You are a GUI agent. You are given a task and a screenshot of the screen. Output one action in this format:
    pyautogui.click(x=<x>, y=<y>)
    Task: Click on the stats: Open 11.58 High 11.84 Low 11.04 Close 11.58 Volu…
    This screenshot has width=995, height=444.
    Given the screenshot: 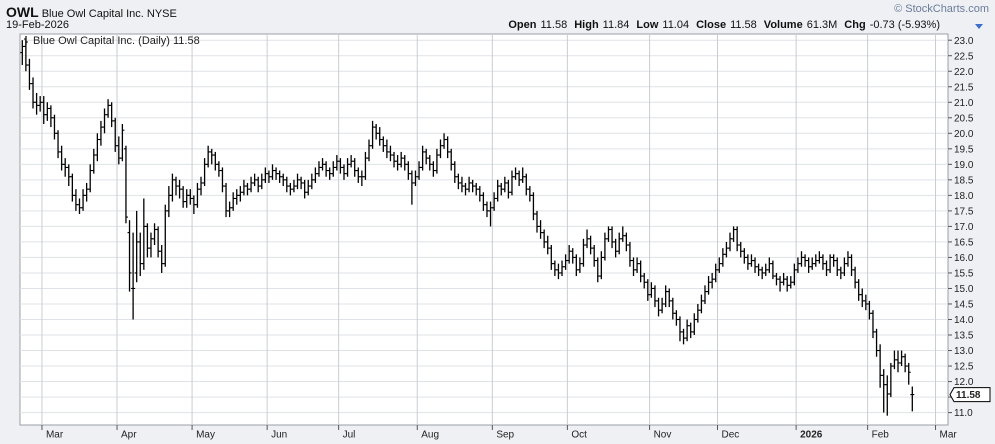 What is the action you would take?
    pyautogui.click(x=727, y=25)
    